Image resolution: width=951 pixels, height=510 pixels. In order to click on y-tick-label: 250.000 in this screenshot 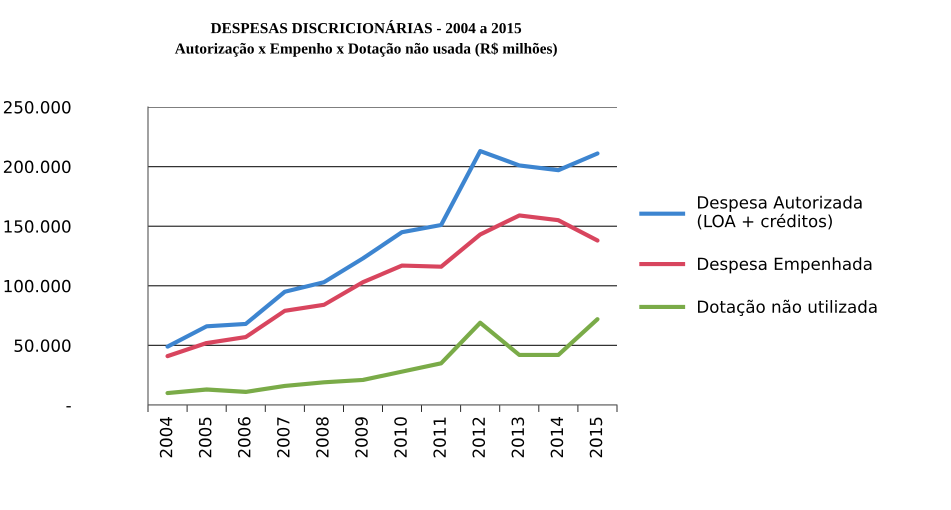, I will do `click(37, 107)`.